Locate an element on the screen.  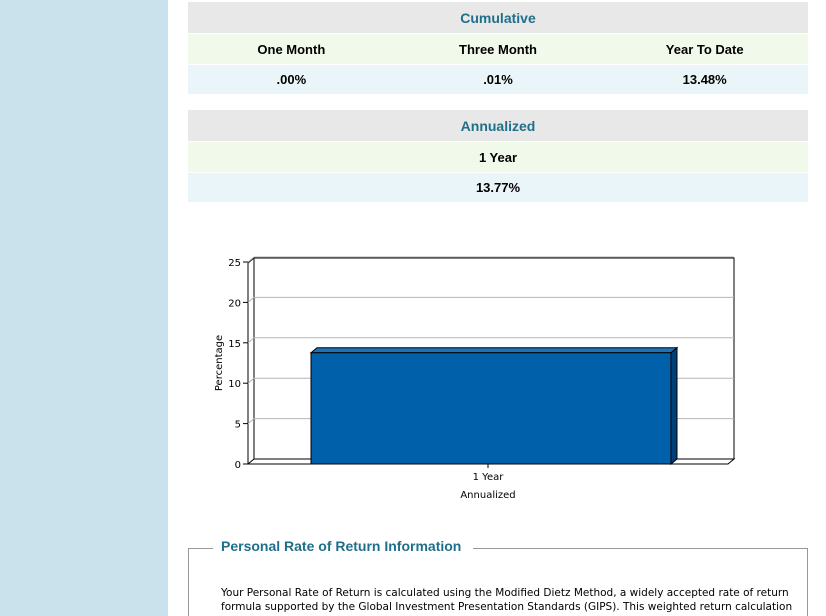
label-one-month: One Month is located at coordinates (291, 49).